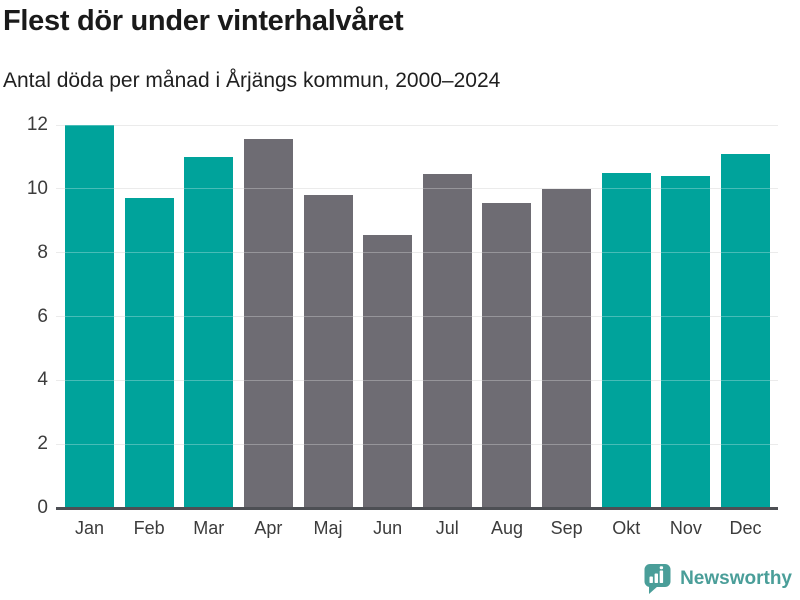 Image resolution: width=800 pixels, height=600 pixels. I want to click on bar-mar, so click(209, 332).